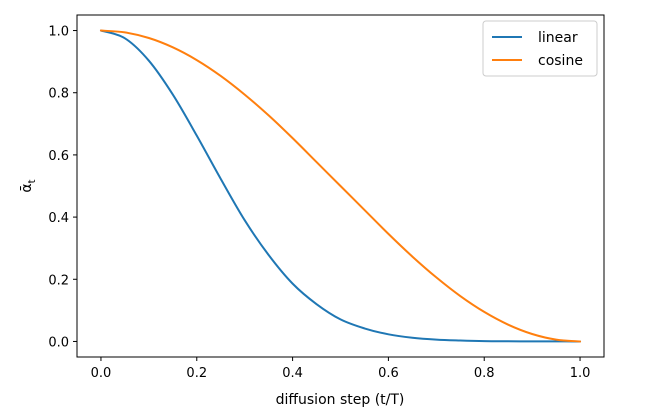 This screenshot has width=656, height=419. What do you see at coordinates (32, 181) in the screenshot?
I see `y-axis-label-subscript: t` at bounding box center [32, 181].